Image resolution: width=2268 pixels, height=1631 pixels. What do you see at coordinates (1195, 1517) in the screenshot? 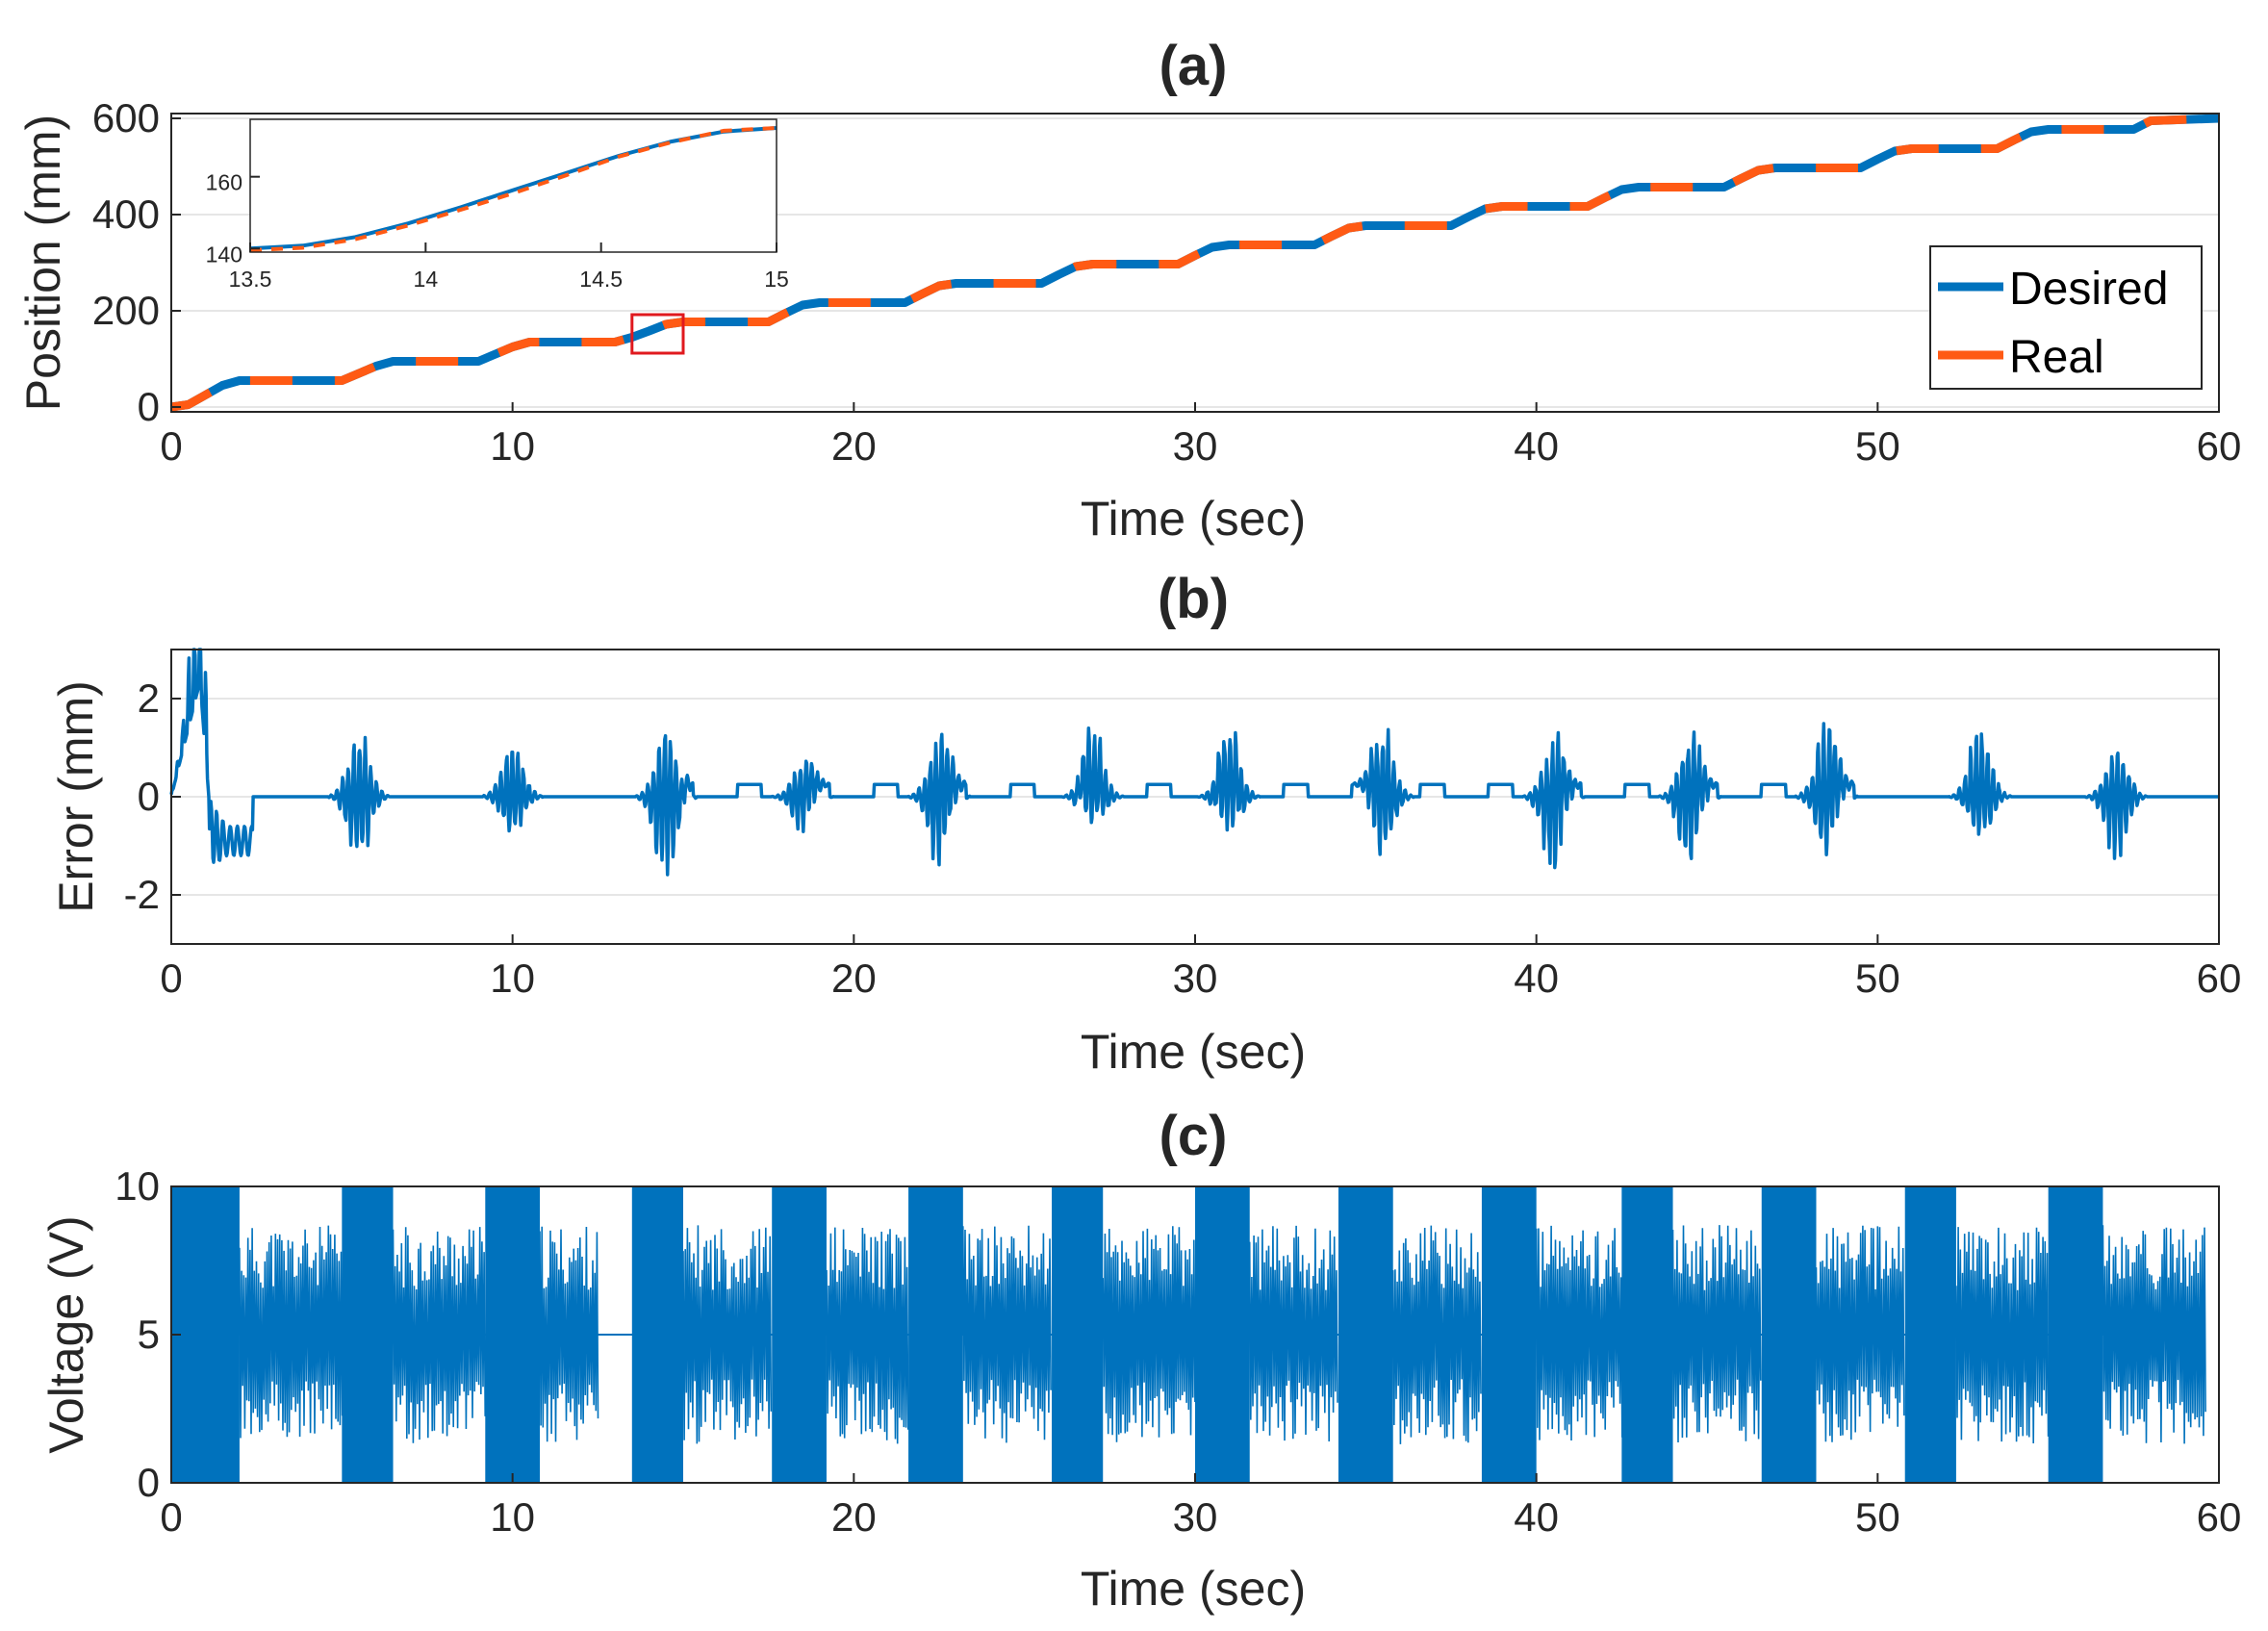
I see `panel-c-x-tick-label: 30` at bounding box center [1195, 1517].